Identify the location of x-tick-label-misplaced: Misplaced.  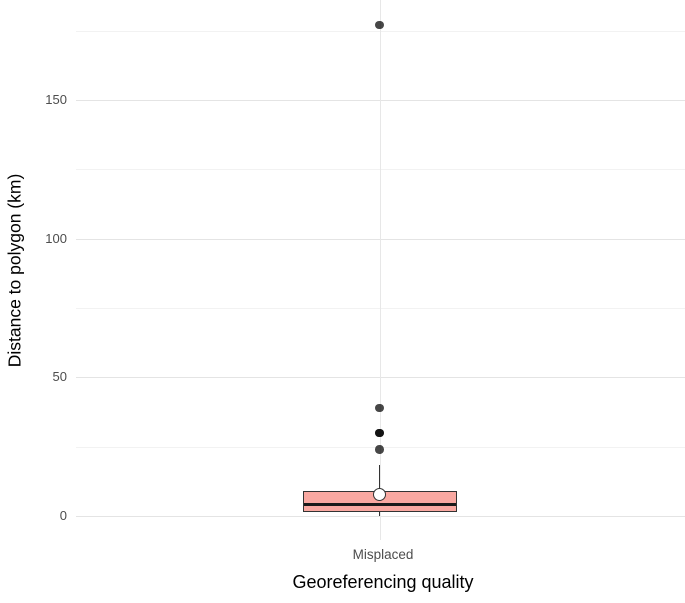
(383, 554).